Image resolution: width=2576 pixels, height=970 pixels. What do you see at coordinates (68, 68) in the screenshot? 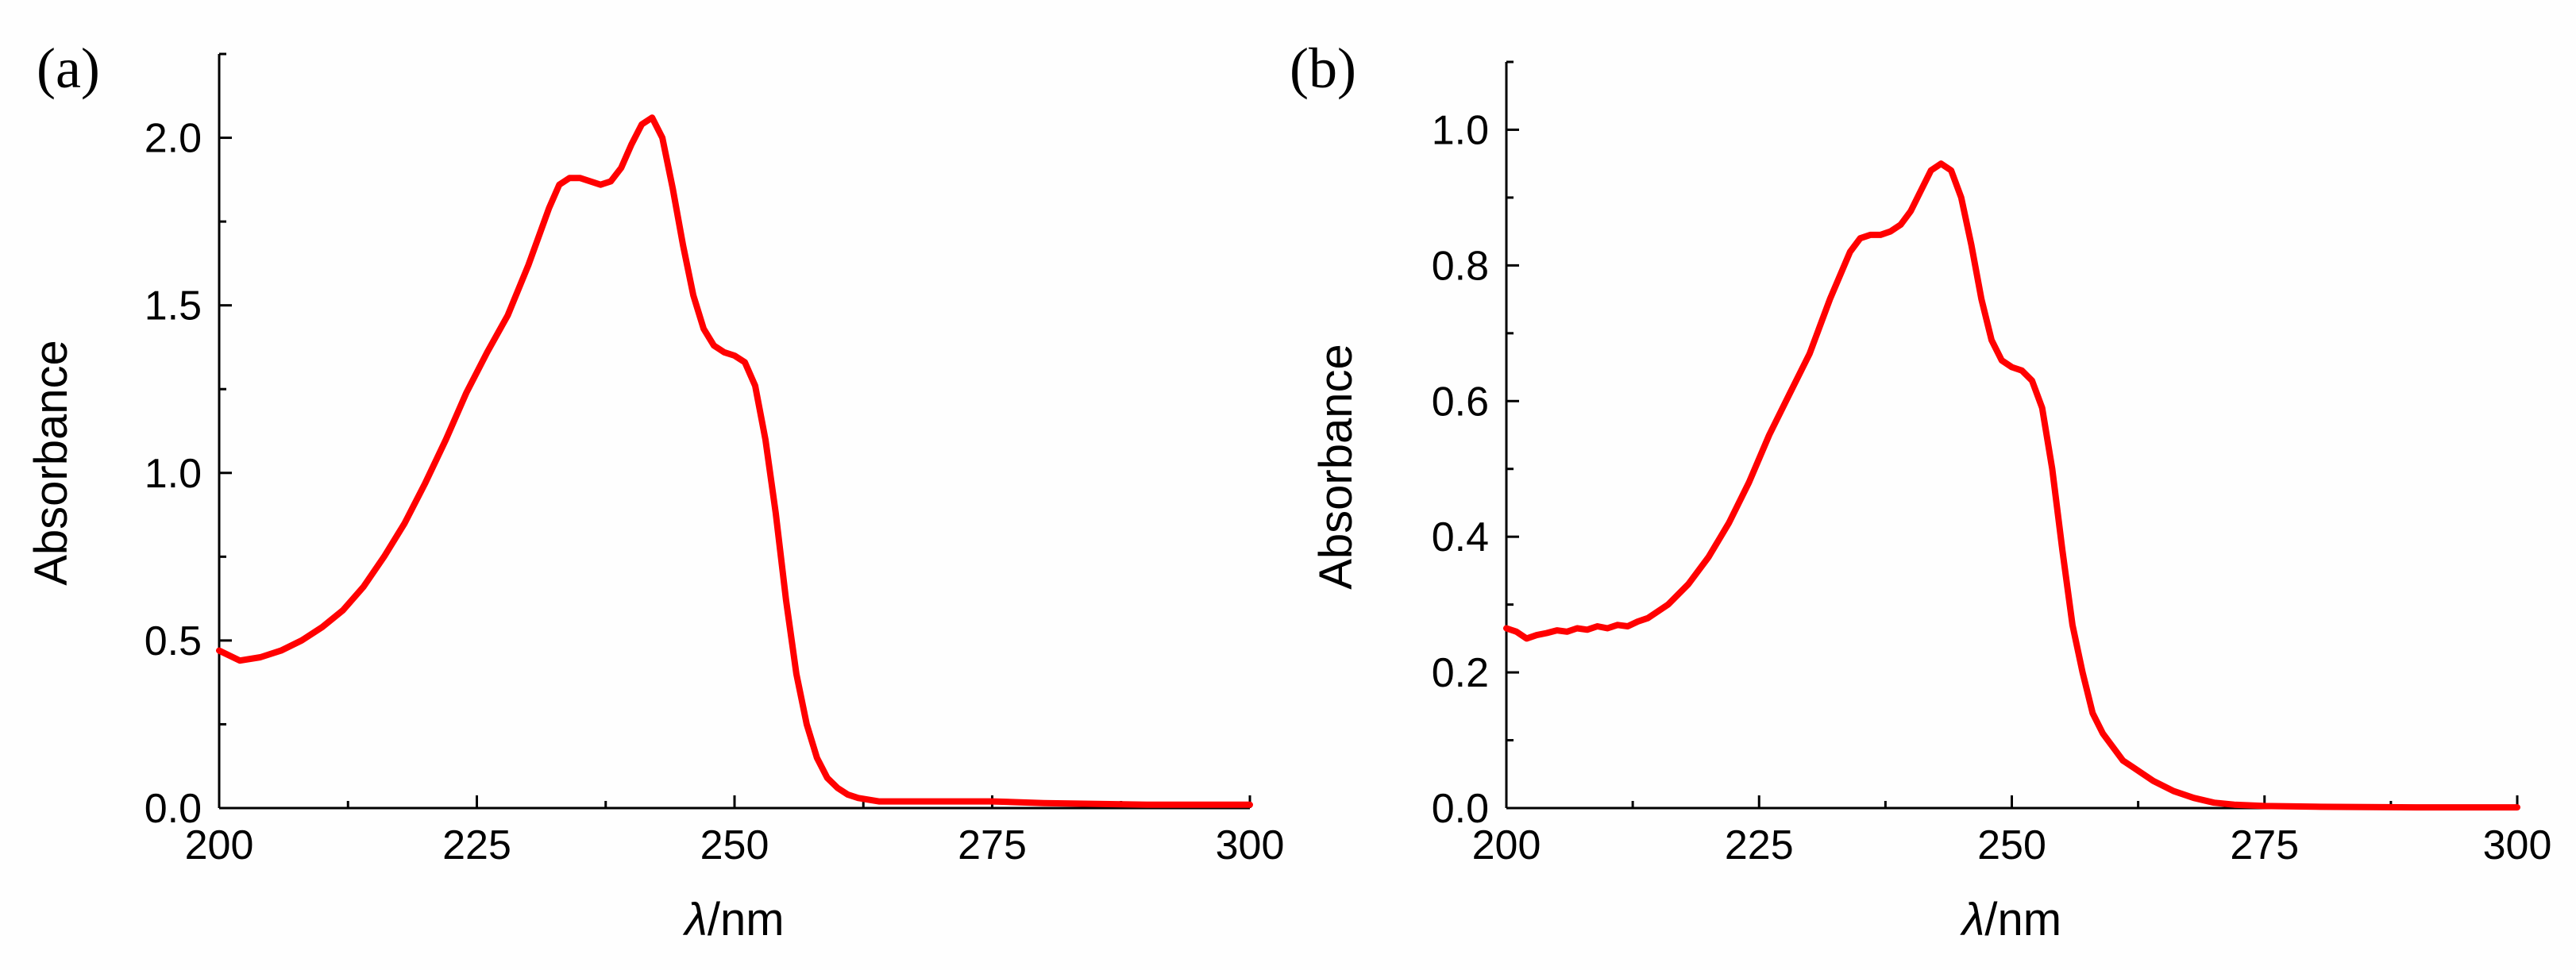
I see `panel-label: (a)` at bounding box center [68, 68].